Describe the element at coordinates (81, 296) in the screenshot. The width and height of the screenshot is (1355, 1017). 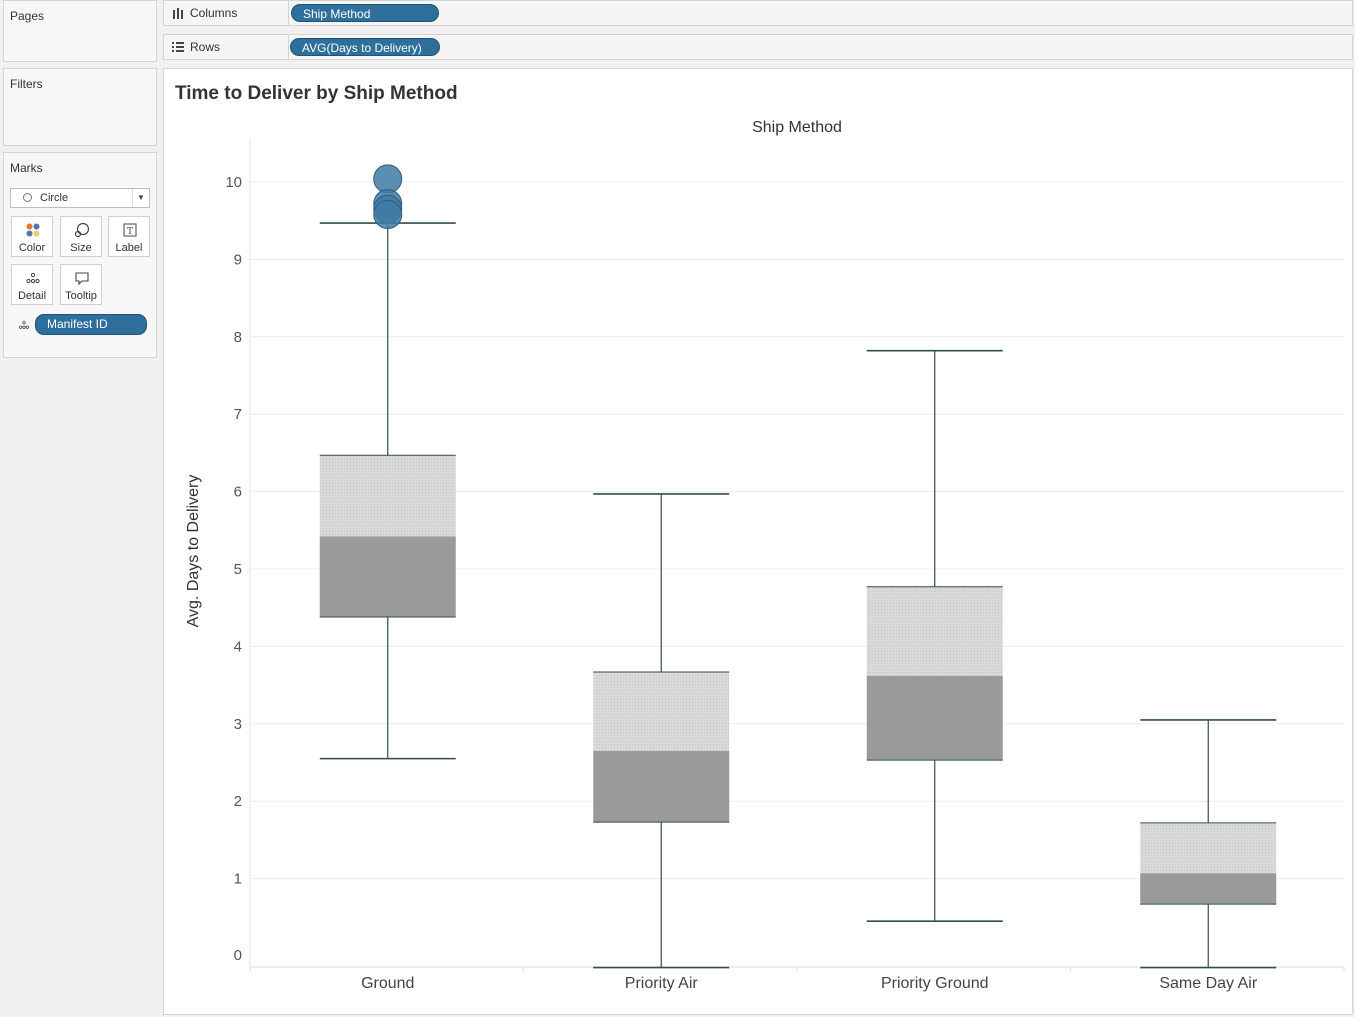
I see `tooltip-button-label: Tooltip` at that location.